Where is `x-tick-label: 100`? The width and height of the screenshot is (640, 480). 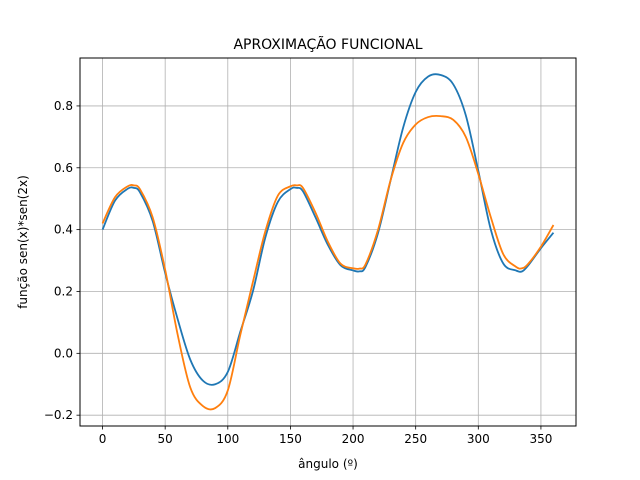 x-tick-label: 100 is located at coordinates (227, 439).